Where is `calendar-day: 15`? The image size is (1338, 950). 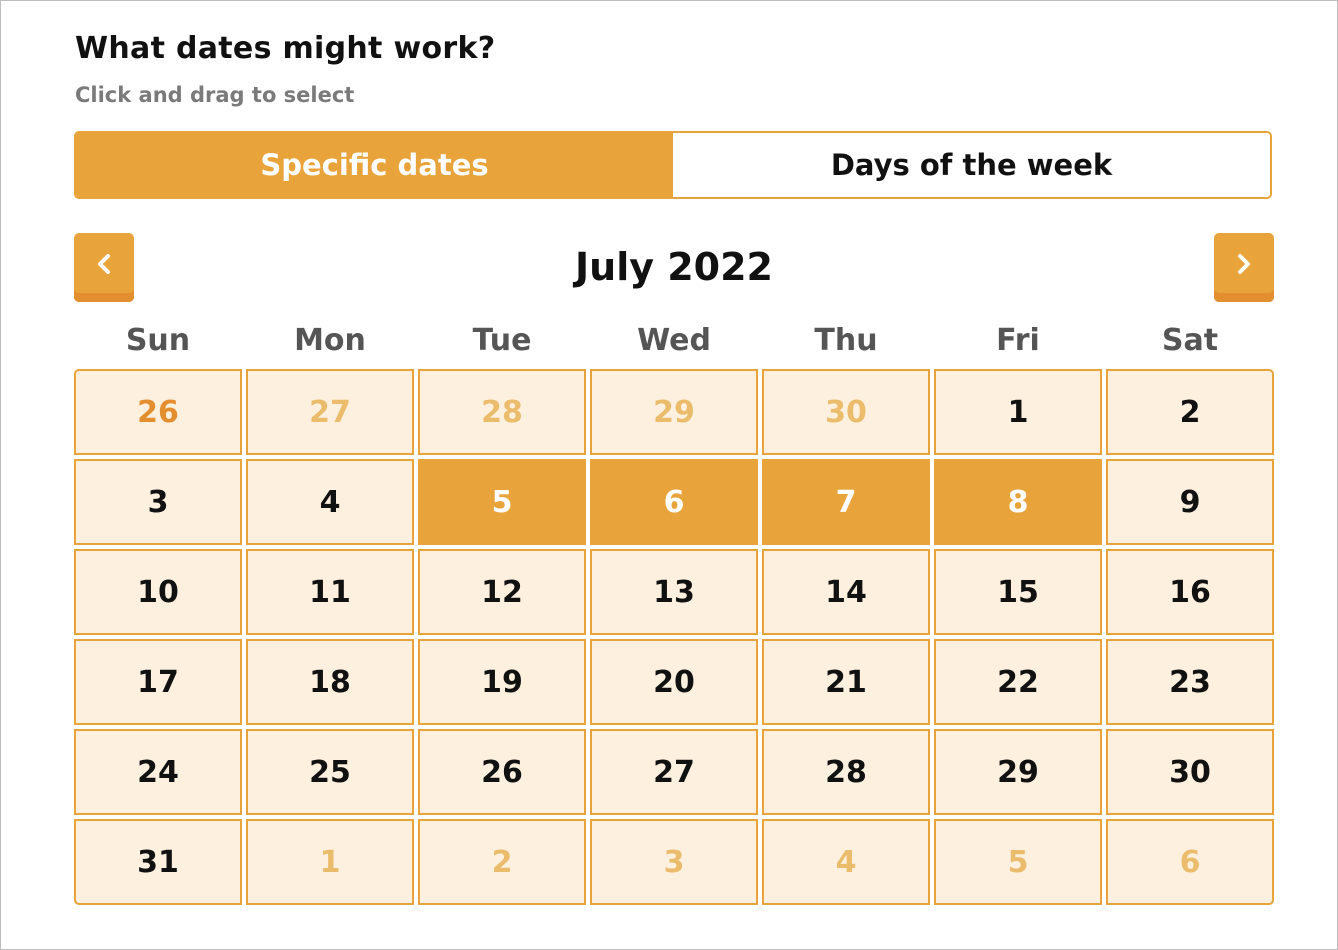
calendar-day: 15 is located at coordinates (1018, 592).